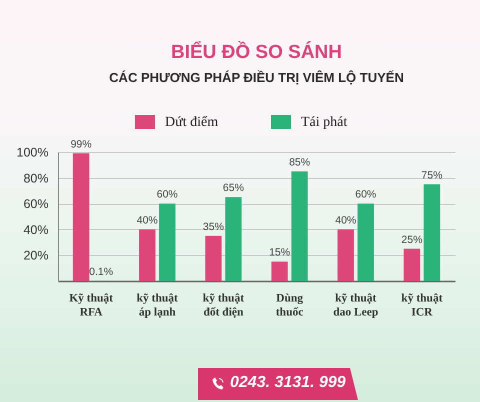  I want to click on legend-label: Tái phát, so click(324, 122).